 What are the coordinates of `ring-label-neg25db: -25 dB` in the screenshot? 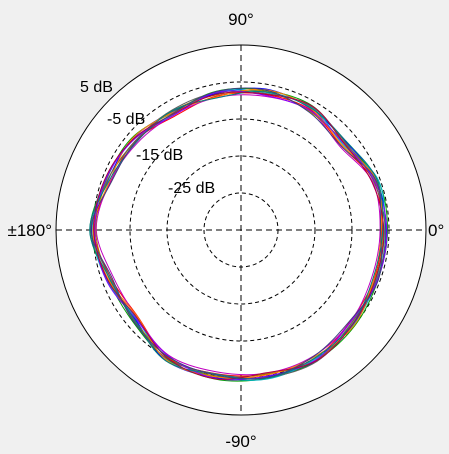 It's located at (191, 188).